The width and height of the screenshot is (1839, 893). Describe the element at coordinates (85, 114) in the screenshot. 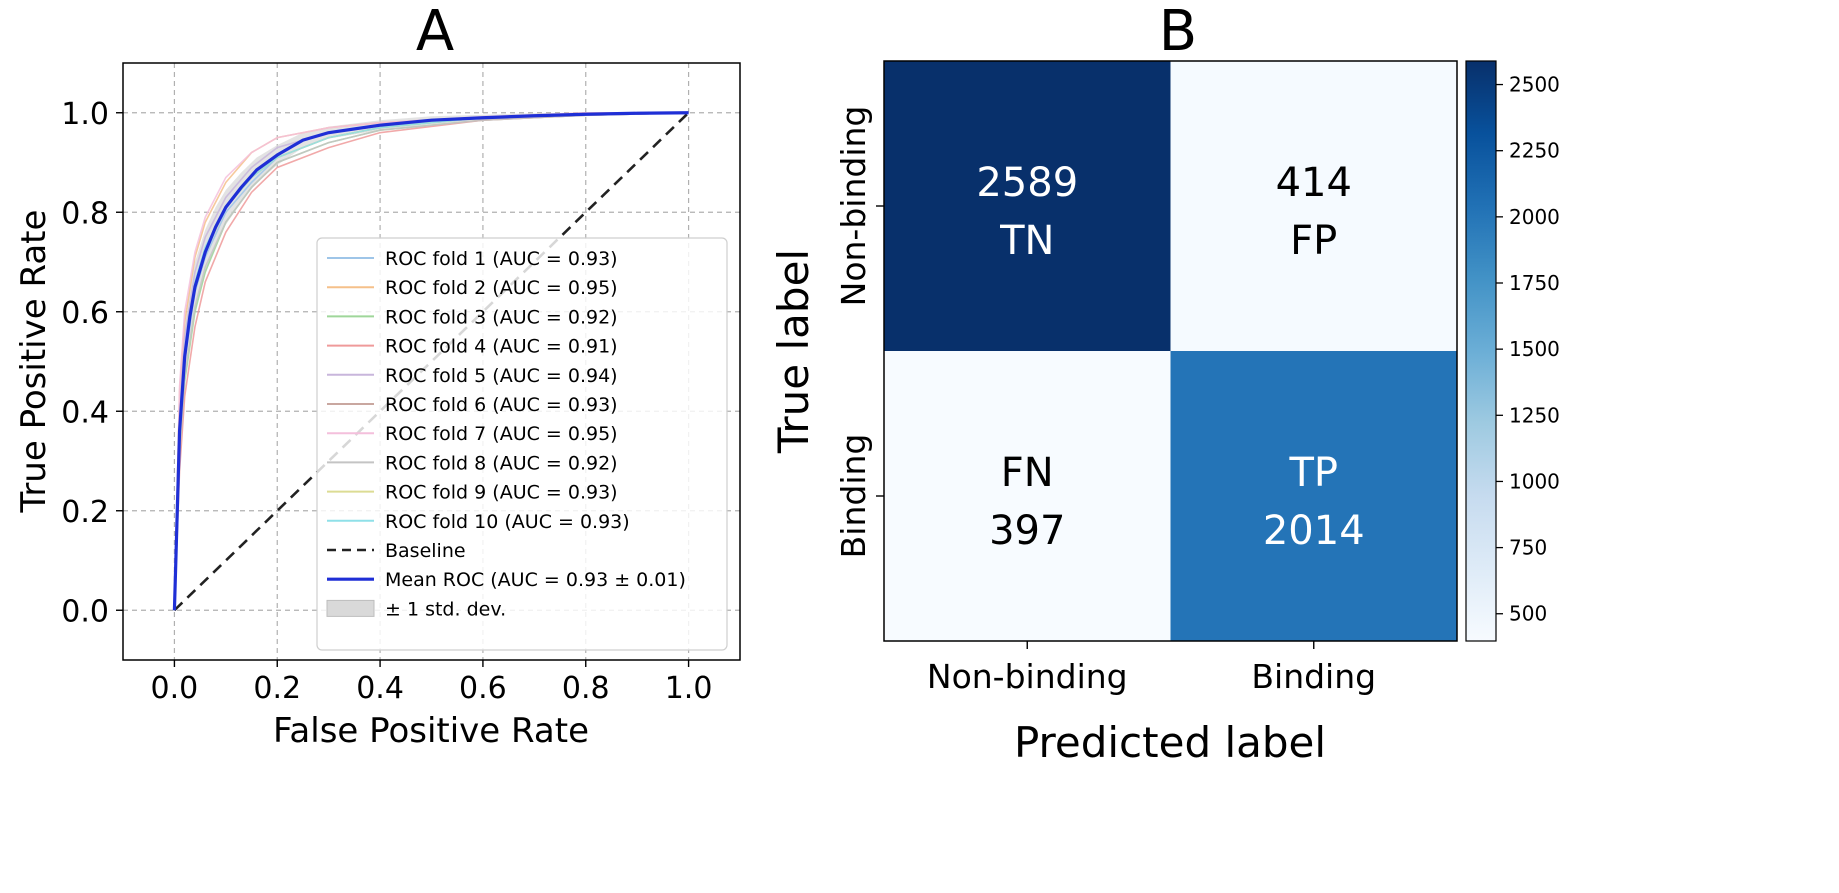

I see `panel-a-y-tick-label: 1.0` at that location.